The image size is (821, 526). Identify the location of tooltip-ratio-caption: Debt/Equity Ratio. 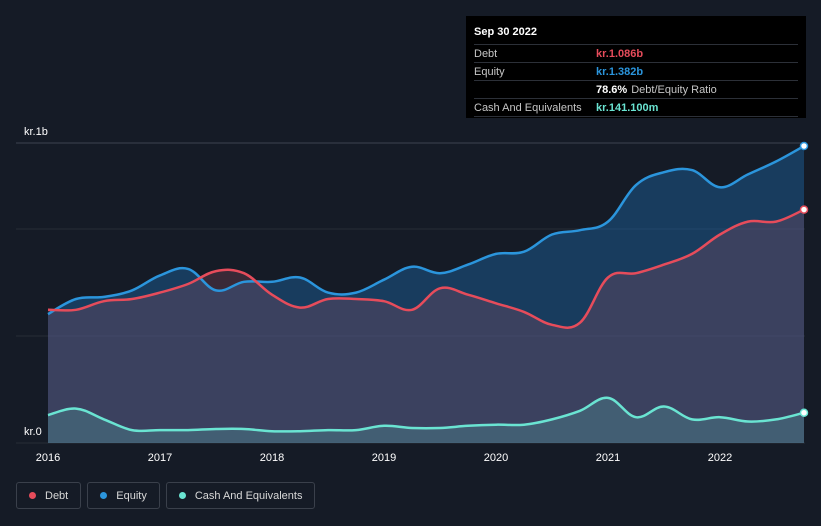
(674, 89).